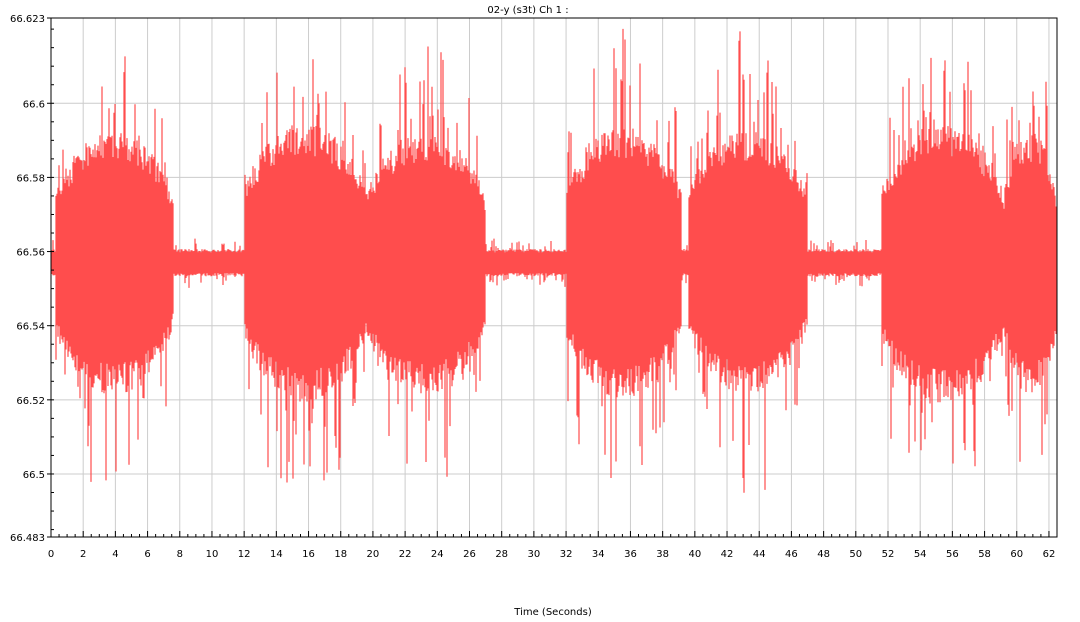 The height and width of the screenshot is (622, 1080). I want to click on x-tick-label: 60, so click(1016, 554).